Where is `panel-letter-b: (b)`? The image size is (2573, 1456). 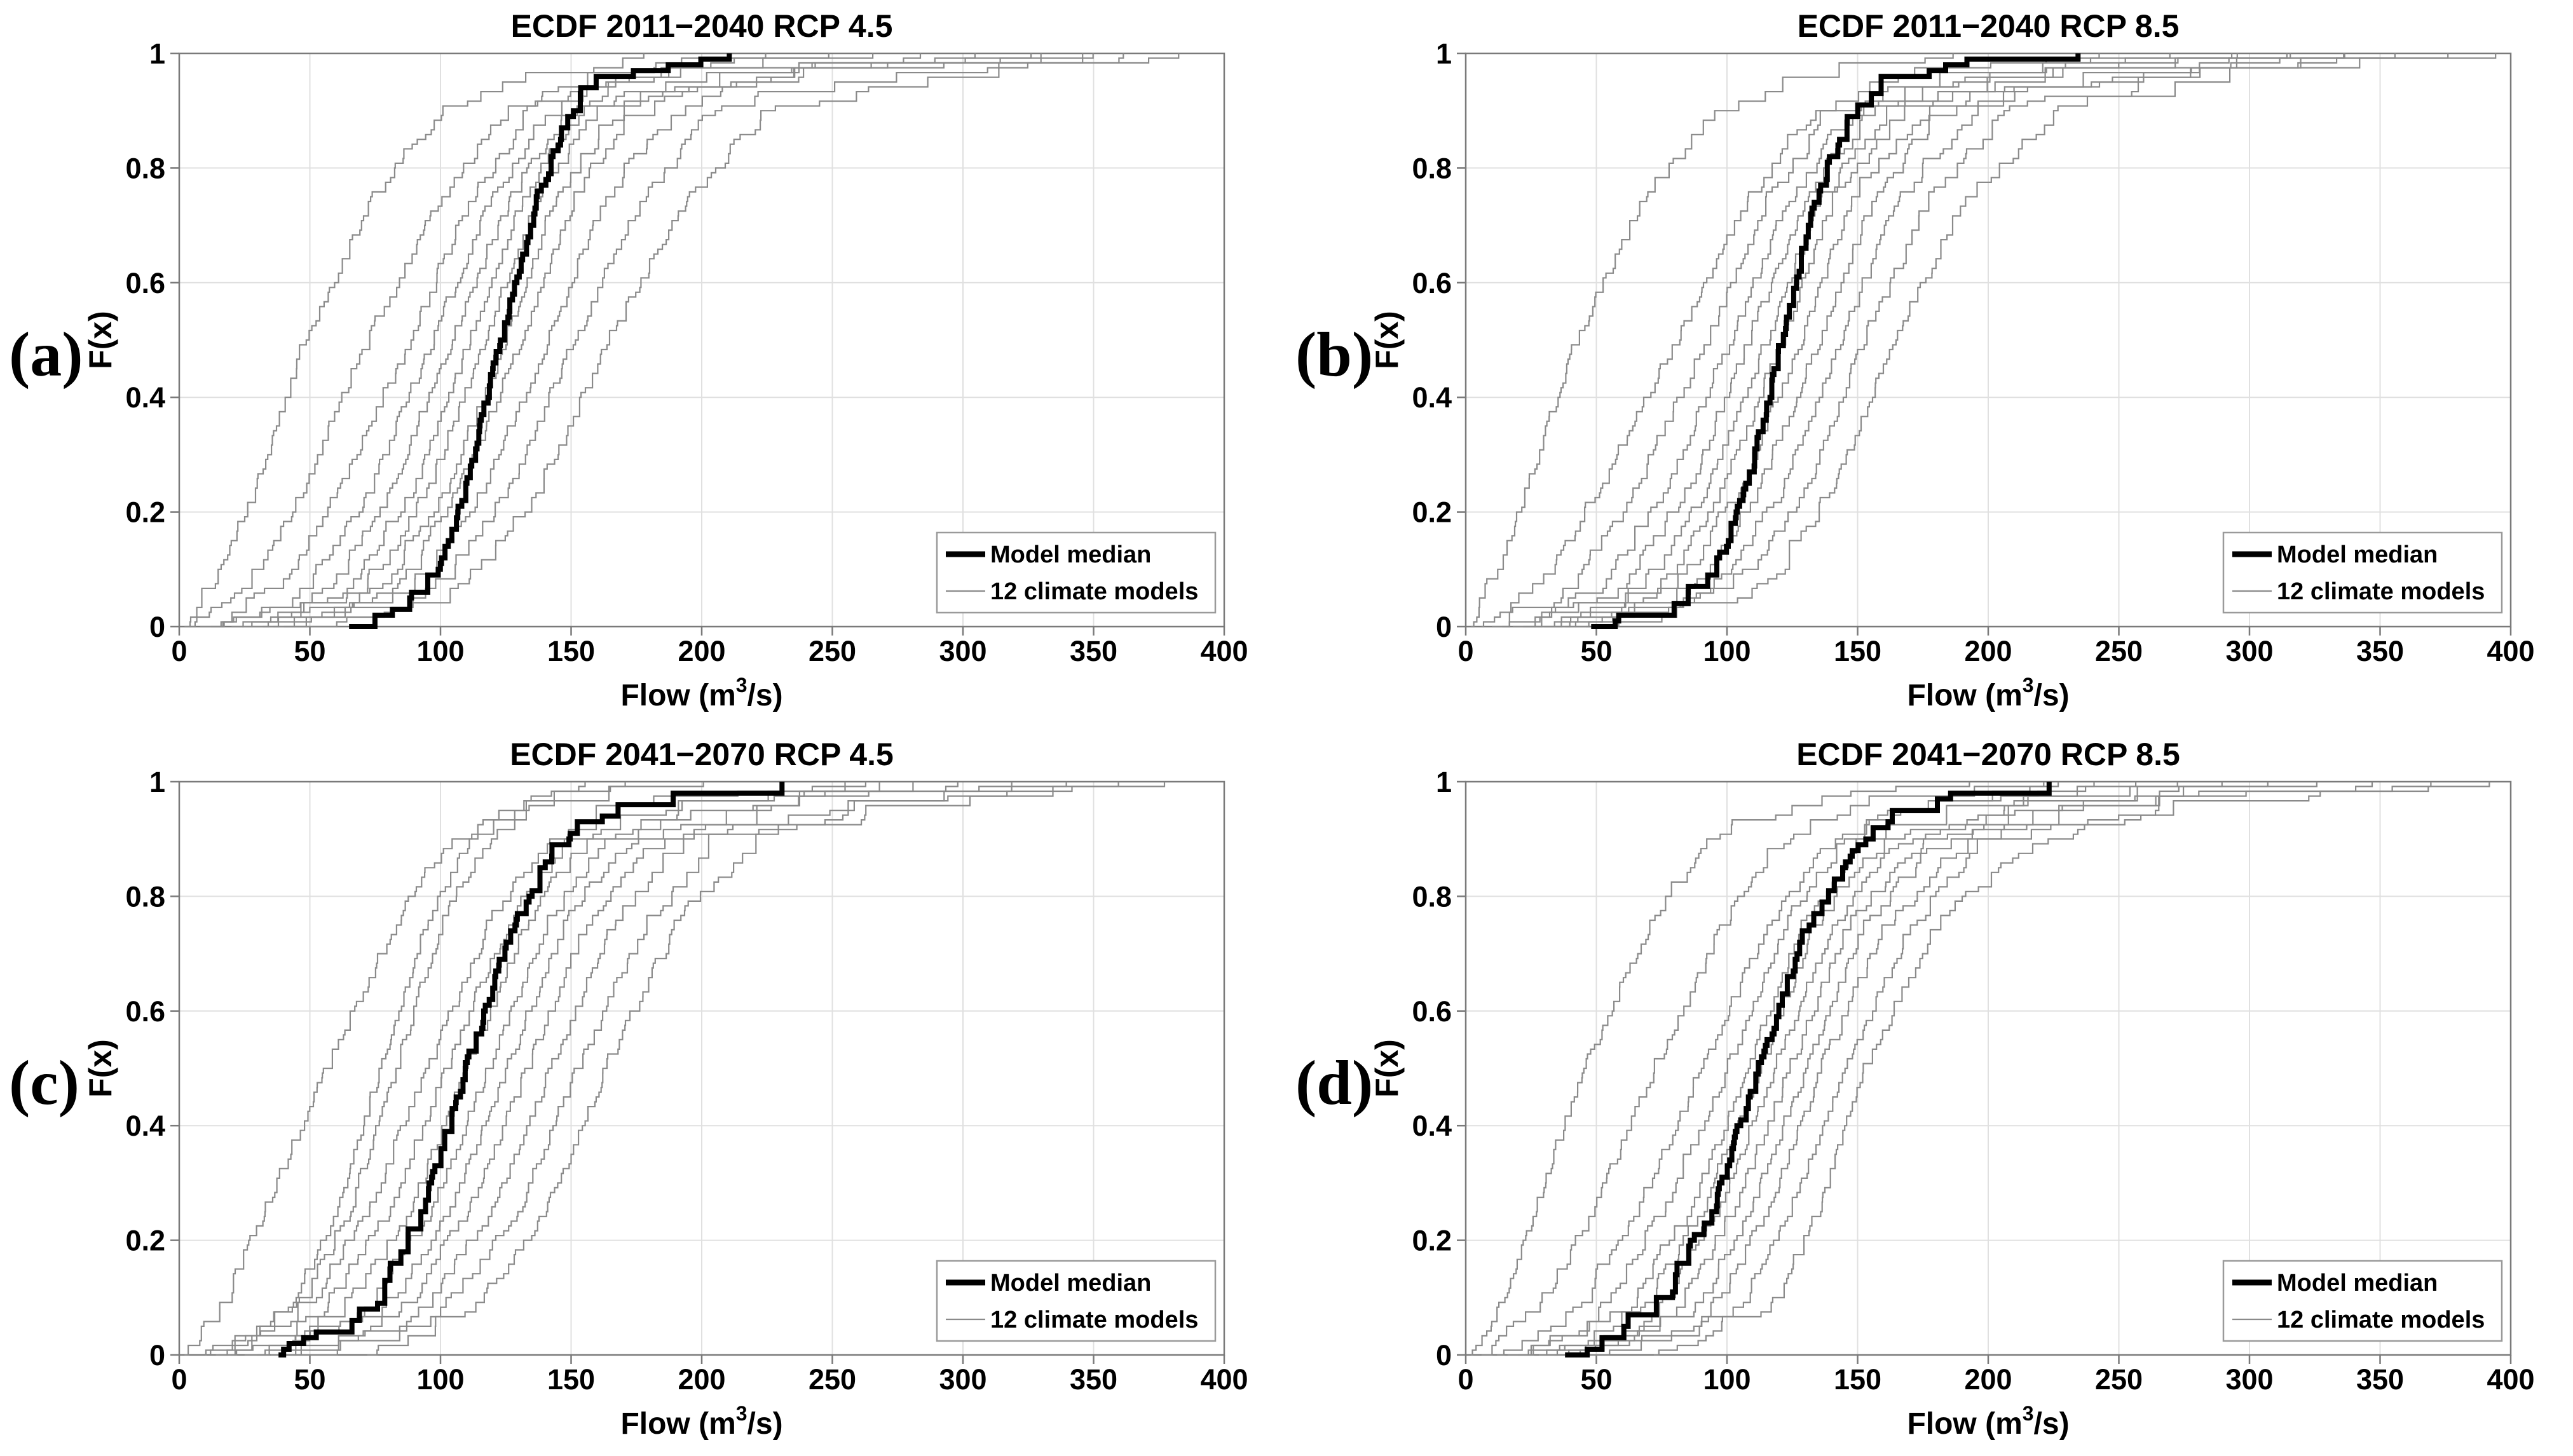
panel-letter-b: (b) is located at coordinates (1334, 354).